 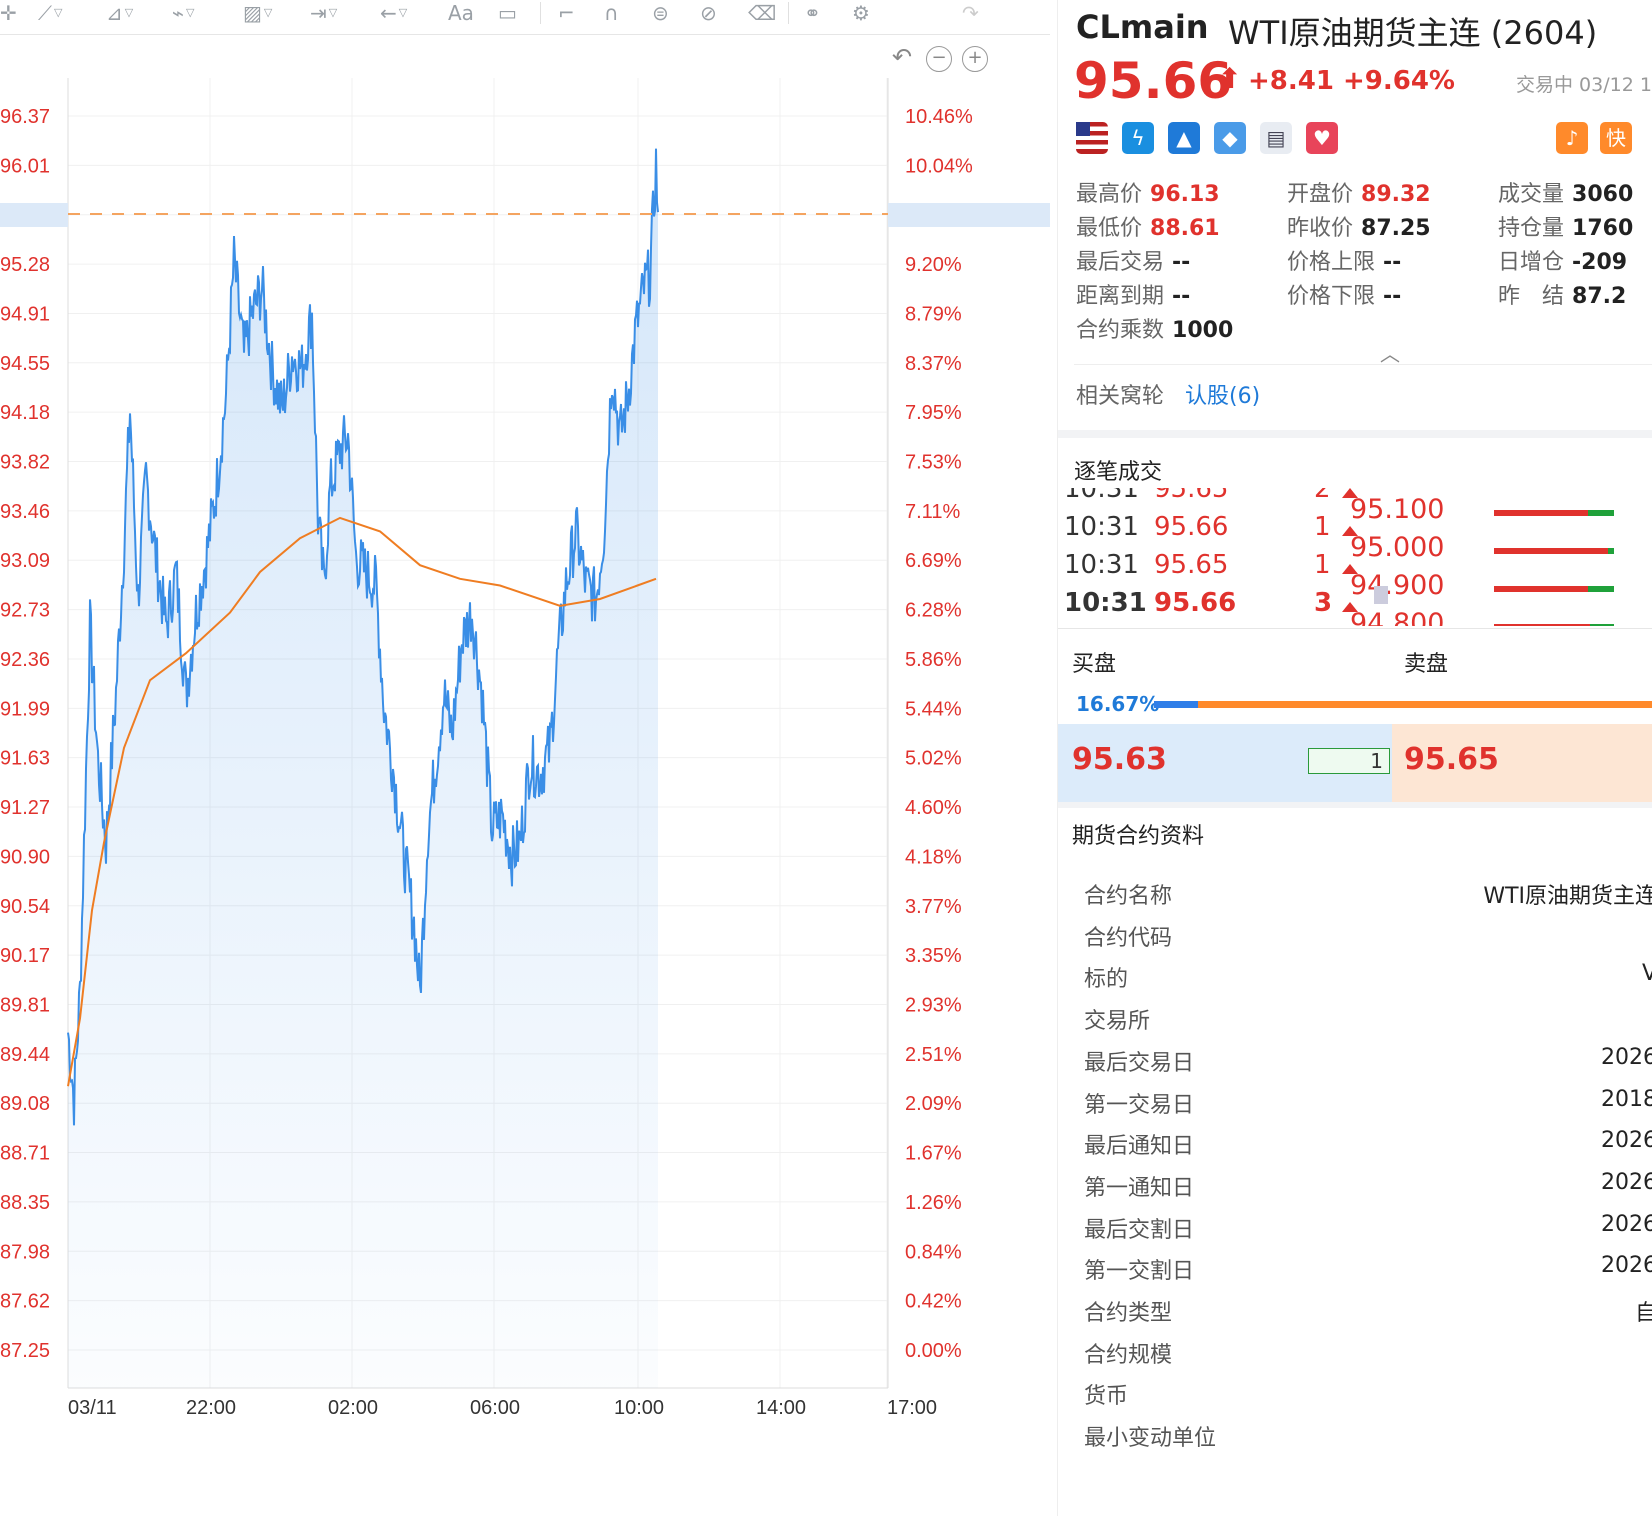 What do you see at coordinates (25, 808) in the screenshot?
I see `price-tick: 91.27` at bounding box center [25, 808].